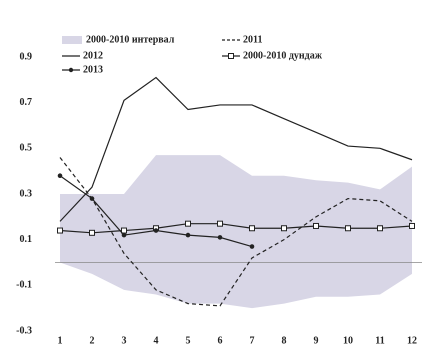 Image resolution: width=424 pixels, height=347 pixels. I want to click on x-tick-label: 11, so click(379, 340).